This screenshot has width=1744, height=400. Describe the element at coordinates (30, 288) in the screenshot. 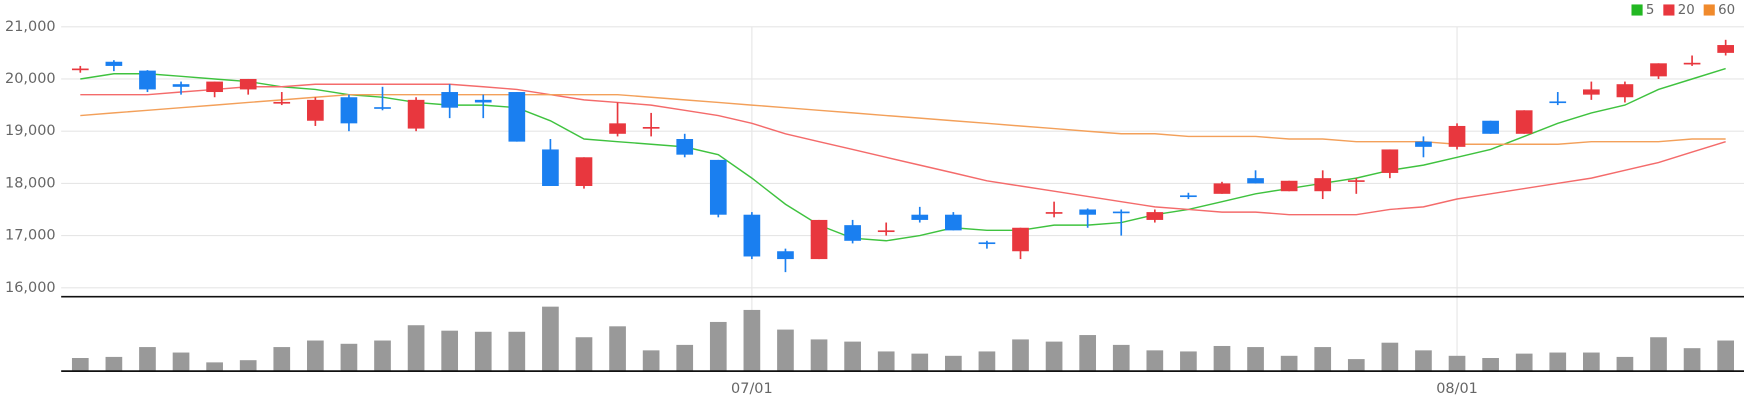

I see `y-tick-label: 16,000` at that location.